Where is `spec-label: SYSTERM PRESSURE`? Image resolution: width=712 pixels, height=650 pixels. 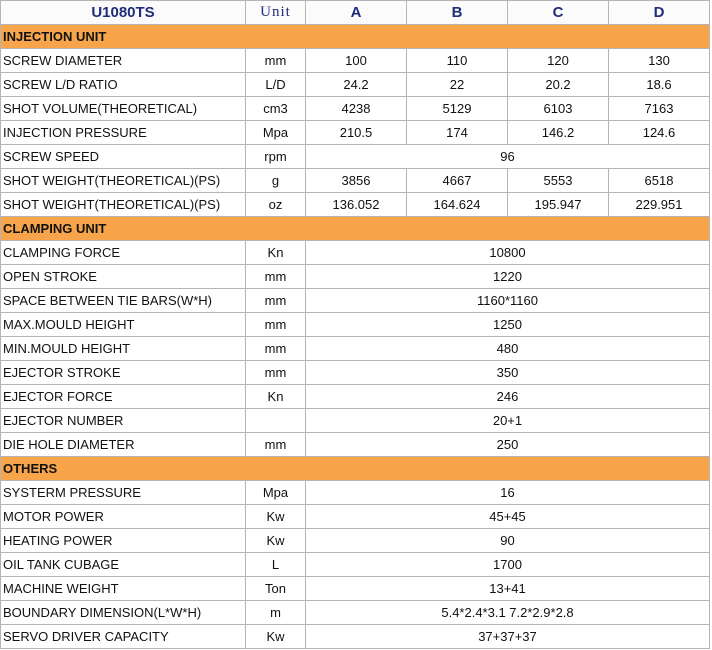 spec-label: SYSTERM PRESSURE is located at coordinates (123, 492).